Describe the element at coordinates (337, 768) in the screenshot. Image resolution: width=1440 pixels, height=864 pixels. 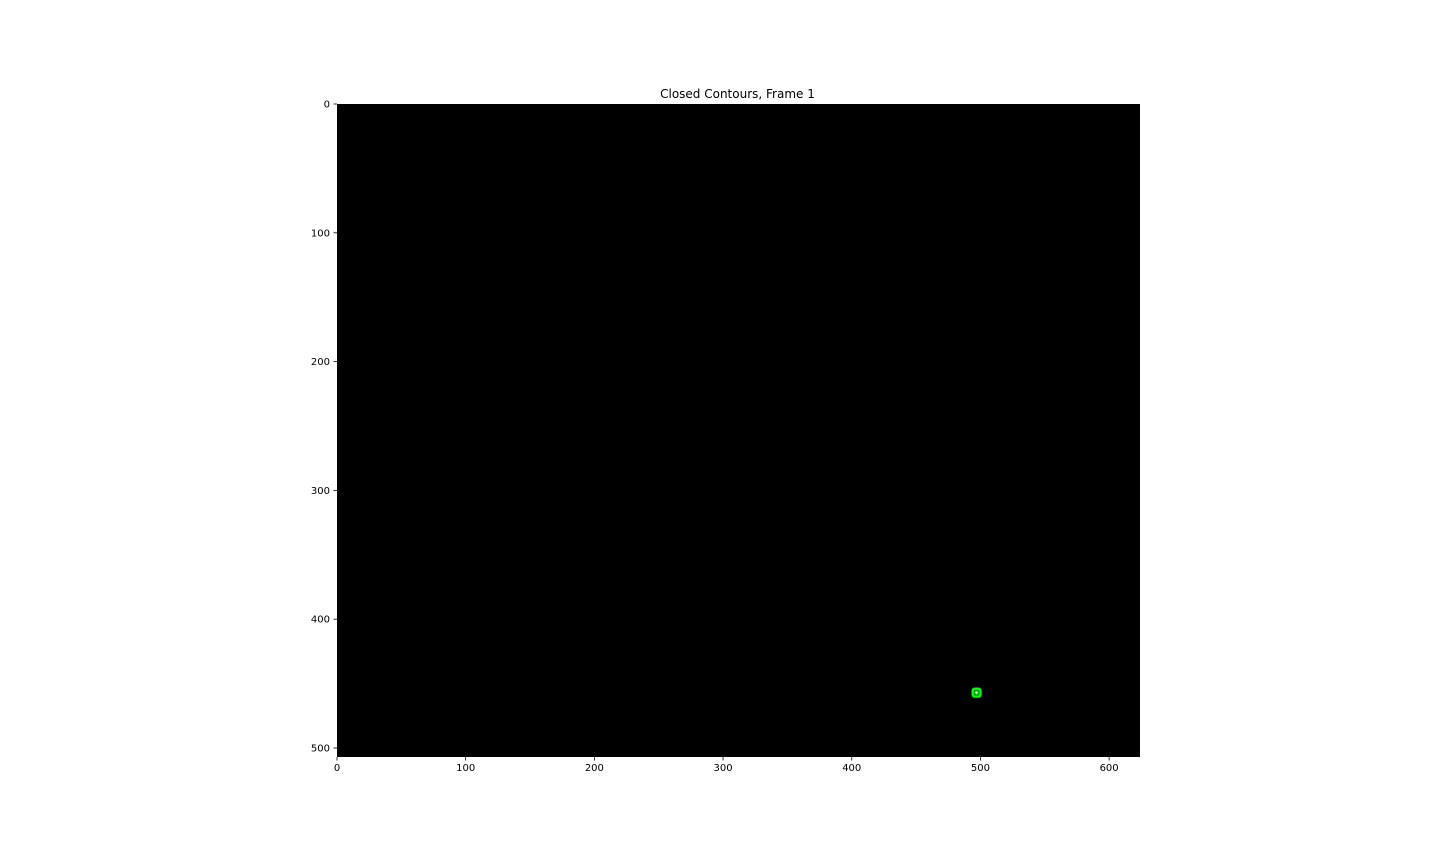
I see `x-tick-label: 0` at that location.